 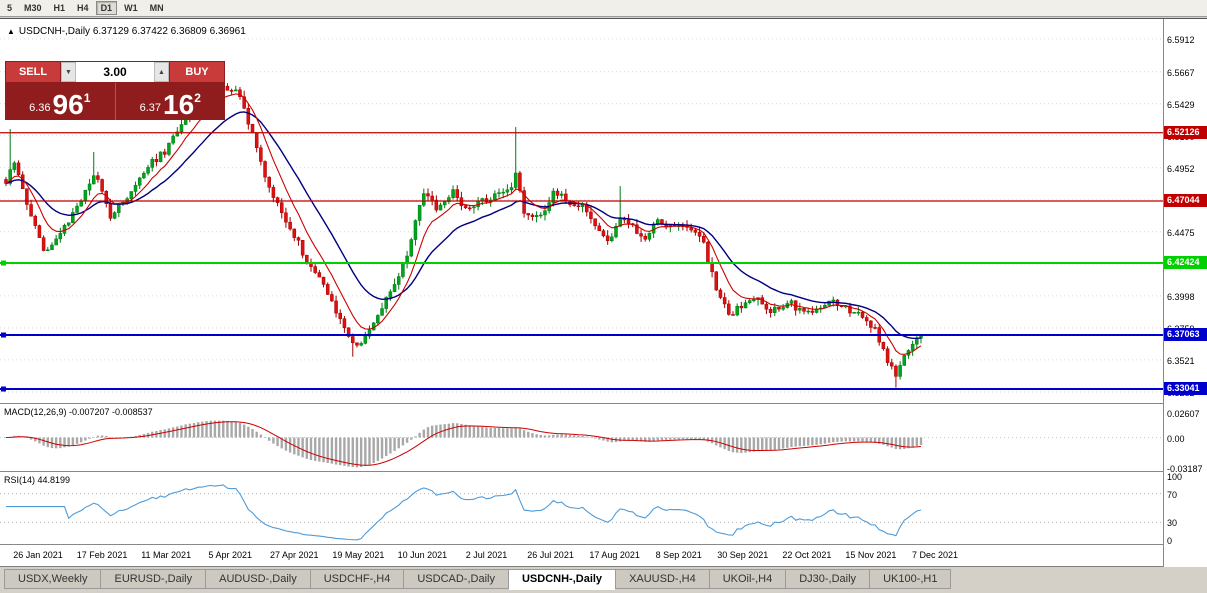 I want to click on x-axis-label: 26 Jan 2021, so click(x=38, y=555).